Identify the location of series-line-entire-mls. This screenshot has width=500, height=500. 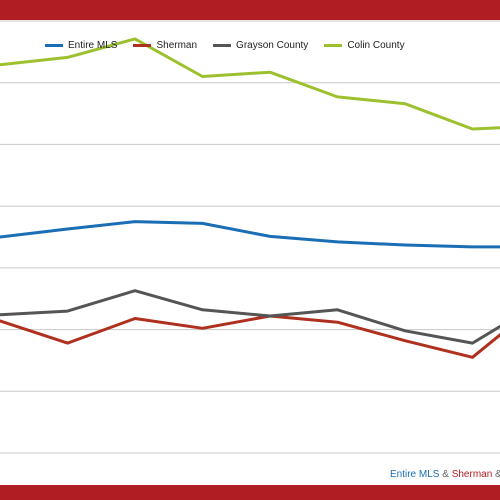
(250, 234).